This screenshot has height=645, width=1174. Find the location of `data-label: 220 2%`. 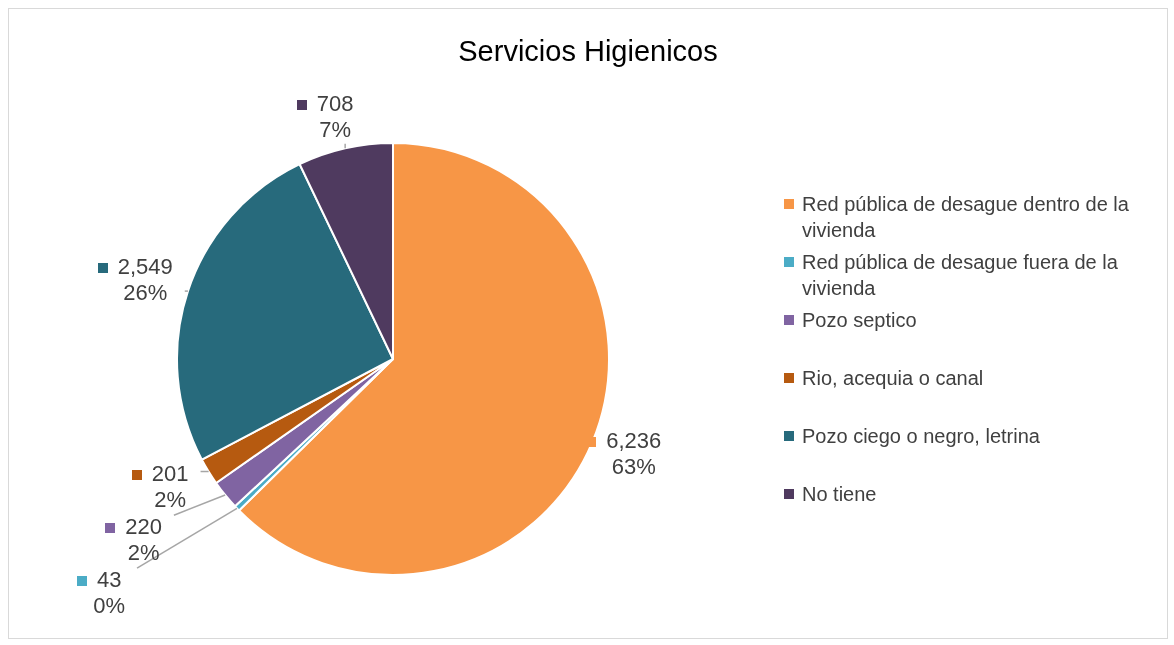

data-label: 220 2% is located at coordinates (143, 540).